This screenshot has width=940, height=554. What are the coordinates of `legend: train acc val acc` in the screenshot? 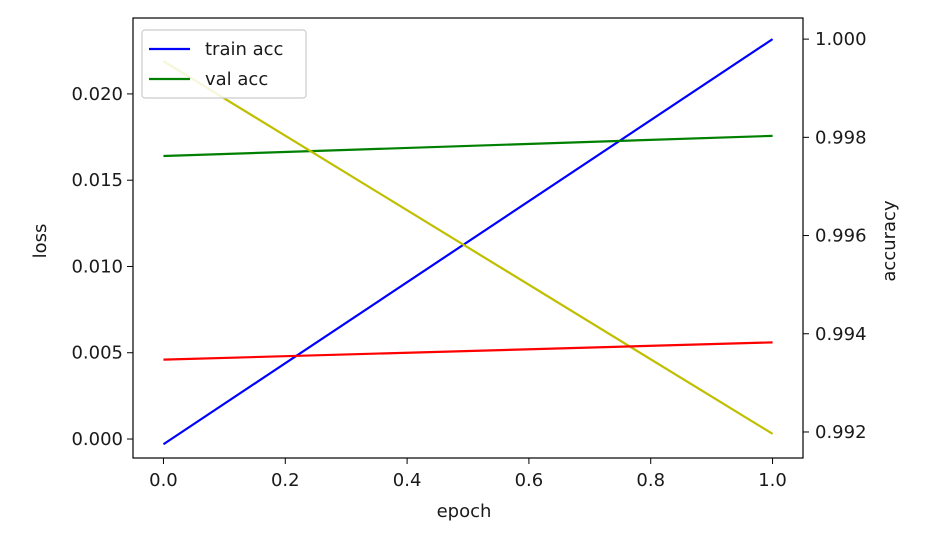 It's located at (224, 64).